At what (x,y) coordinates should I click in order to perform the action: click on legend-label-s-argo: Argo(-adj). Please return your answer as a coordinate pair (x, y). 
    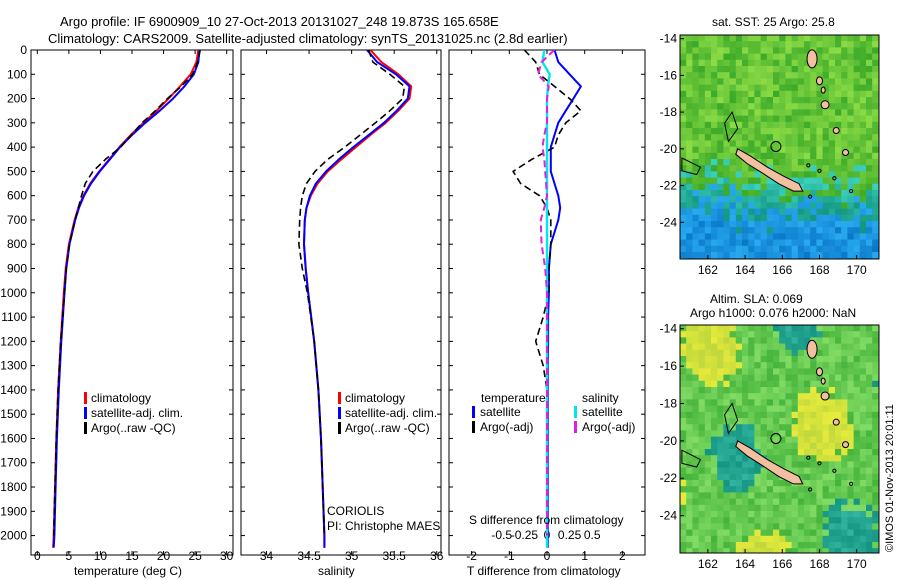
    Looking at the image, I should click on (608, 427).